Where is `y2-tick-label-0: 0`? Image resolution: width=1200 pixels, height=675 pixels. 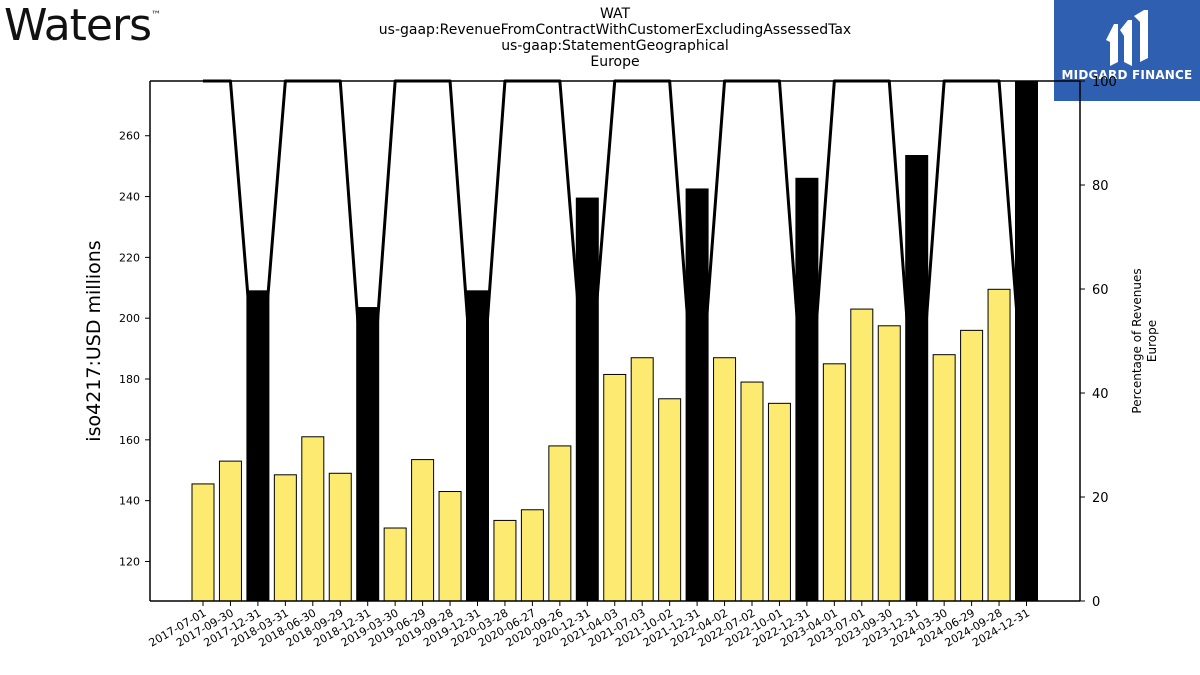
y2-tick-label-0: 0 is located at coordinates (1096, 602).